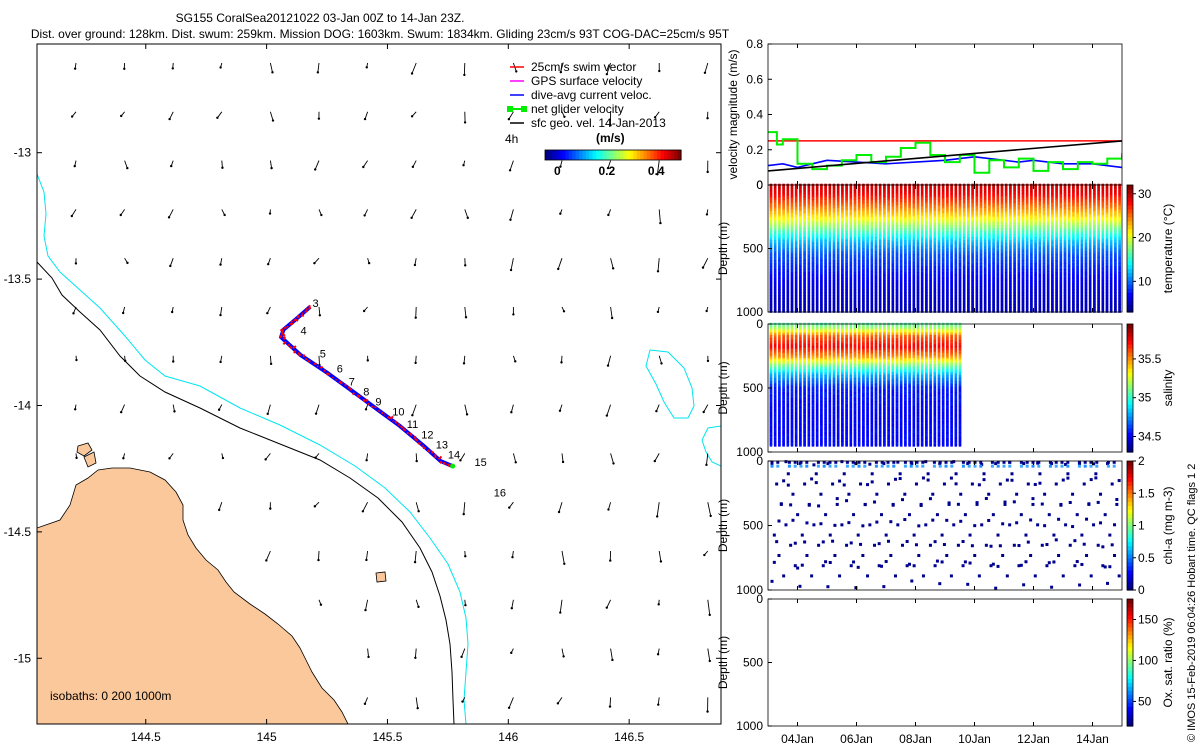 The height and width of the screenshot is (750, 1200). Describe the element at coordinates (508, 737) in the screenshot. I see `lon-tick-label: 146` at that location.